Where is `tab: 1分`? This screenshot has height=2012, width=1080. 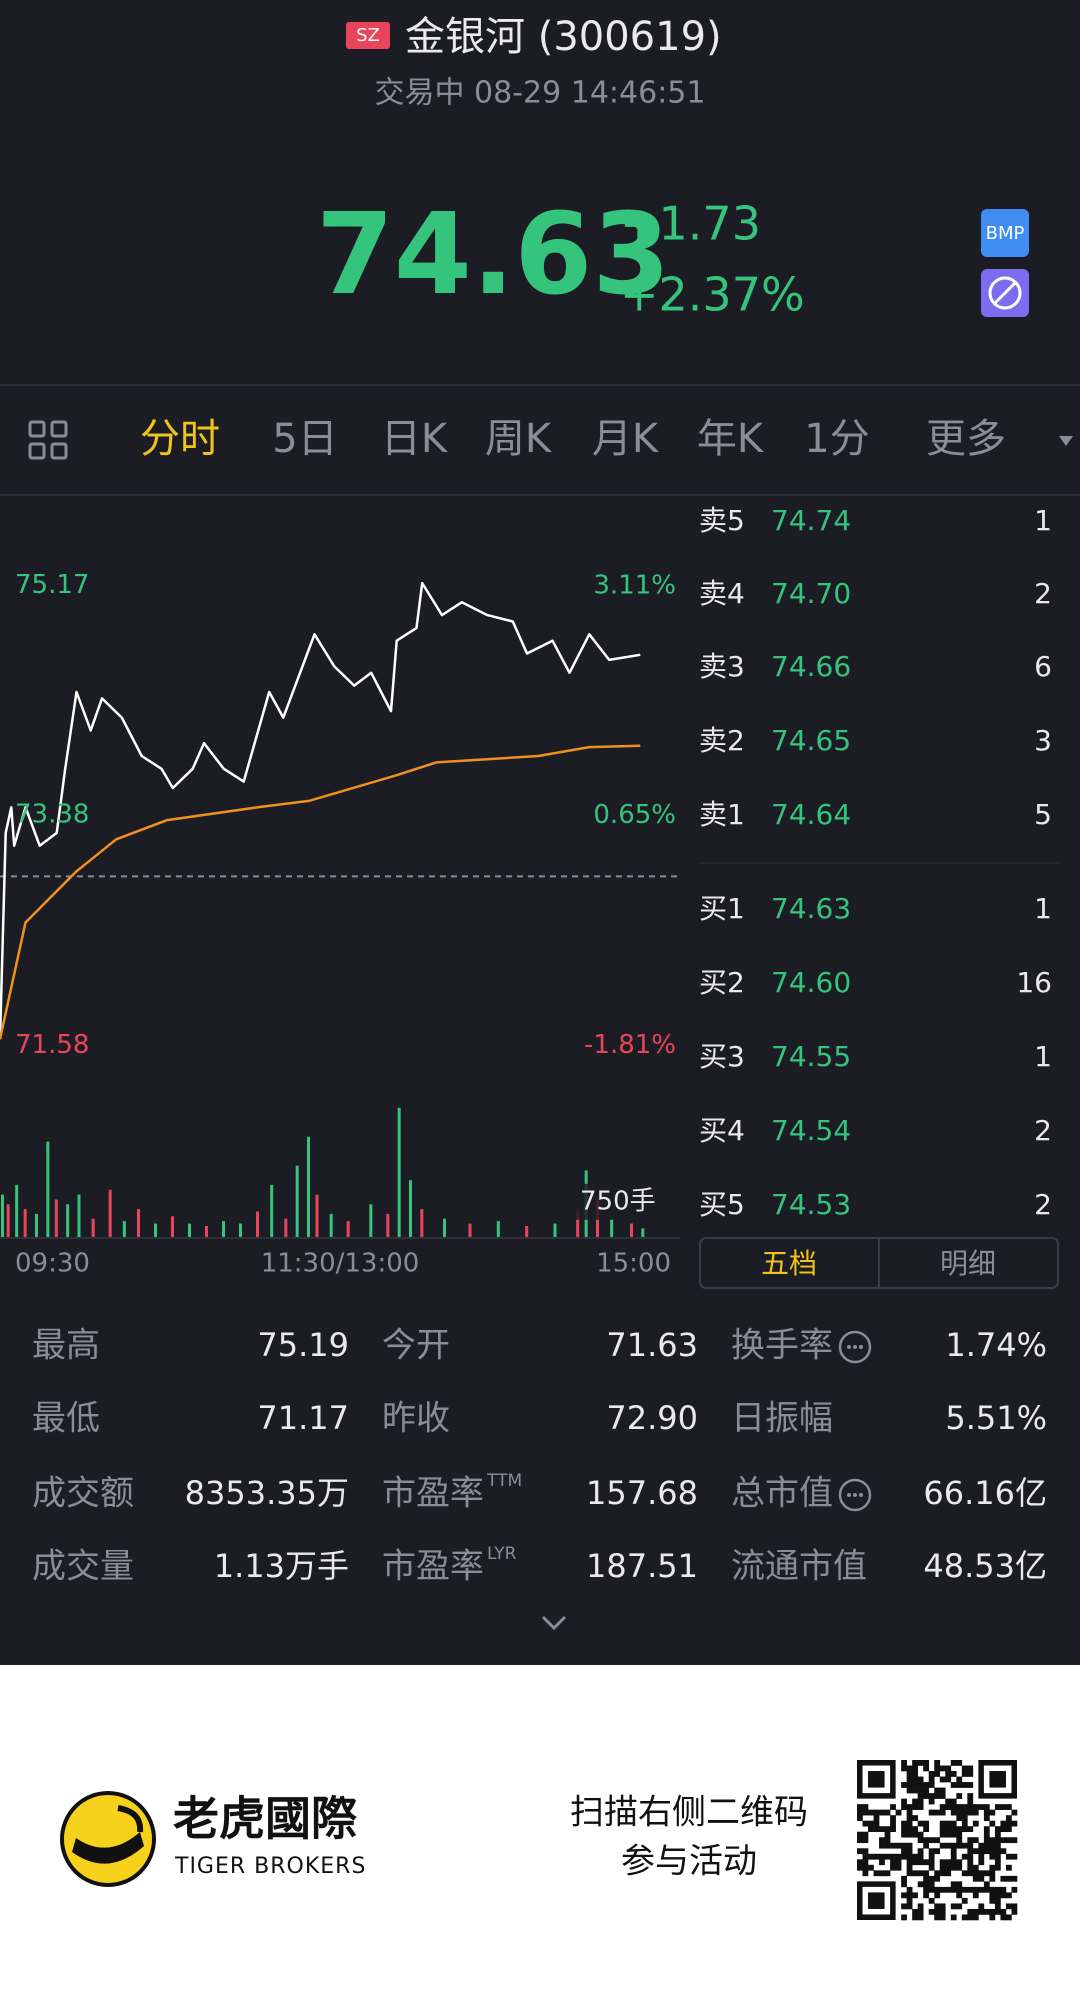 tab: 1分 is located at coordinates (836, 439).